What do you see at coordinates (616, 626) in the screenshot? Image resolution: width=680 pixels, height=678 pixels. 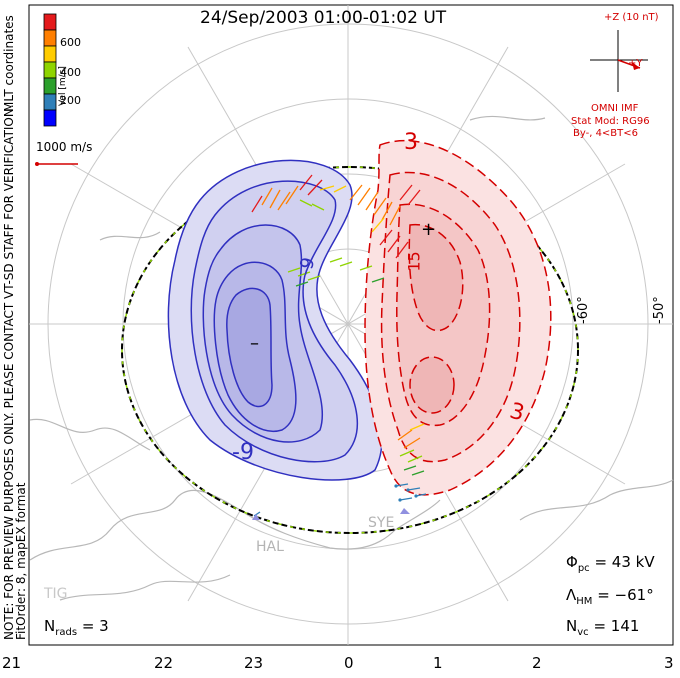 I see `nvc-value: = 141` at bounding box center [616, 626].